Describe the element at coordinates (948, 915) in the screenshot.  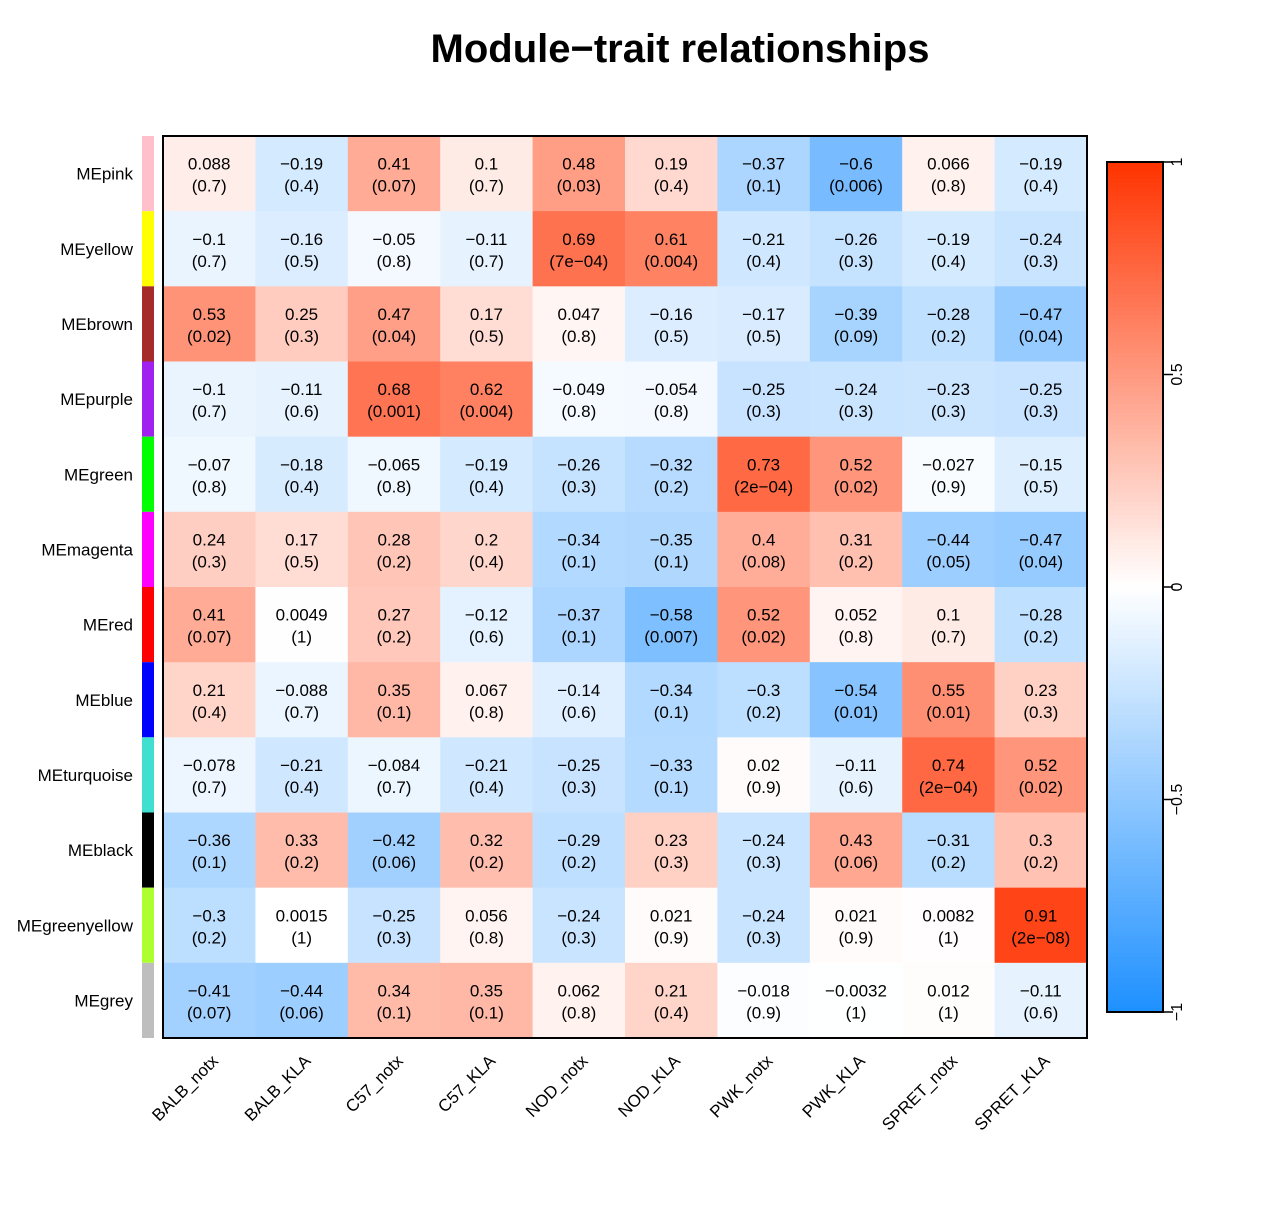
I see `cell-correlation-label: 0.0082` at that location.